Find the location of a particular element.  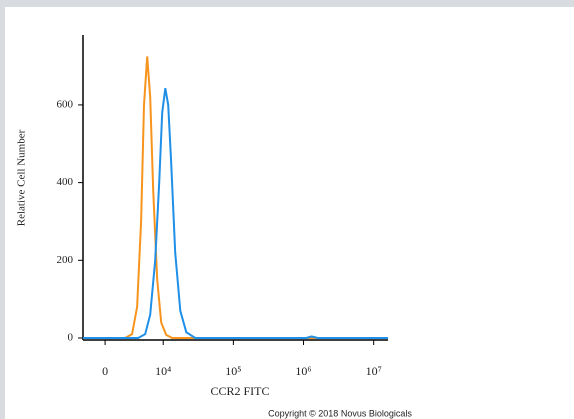

x-tick-label: 0 is located at coordinates (105, 371).